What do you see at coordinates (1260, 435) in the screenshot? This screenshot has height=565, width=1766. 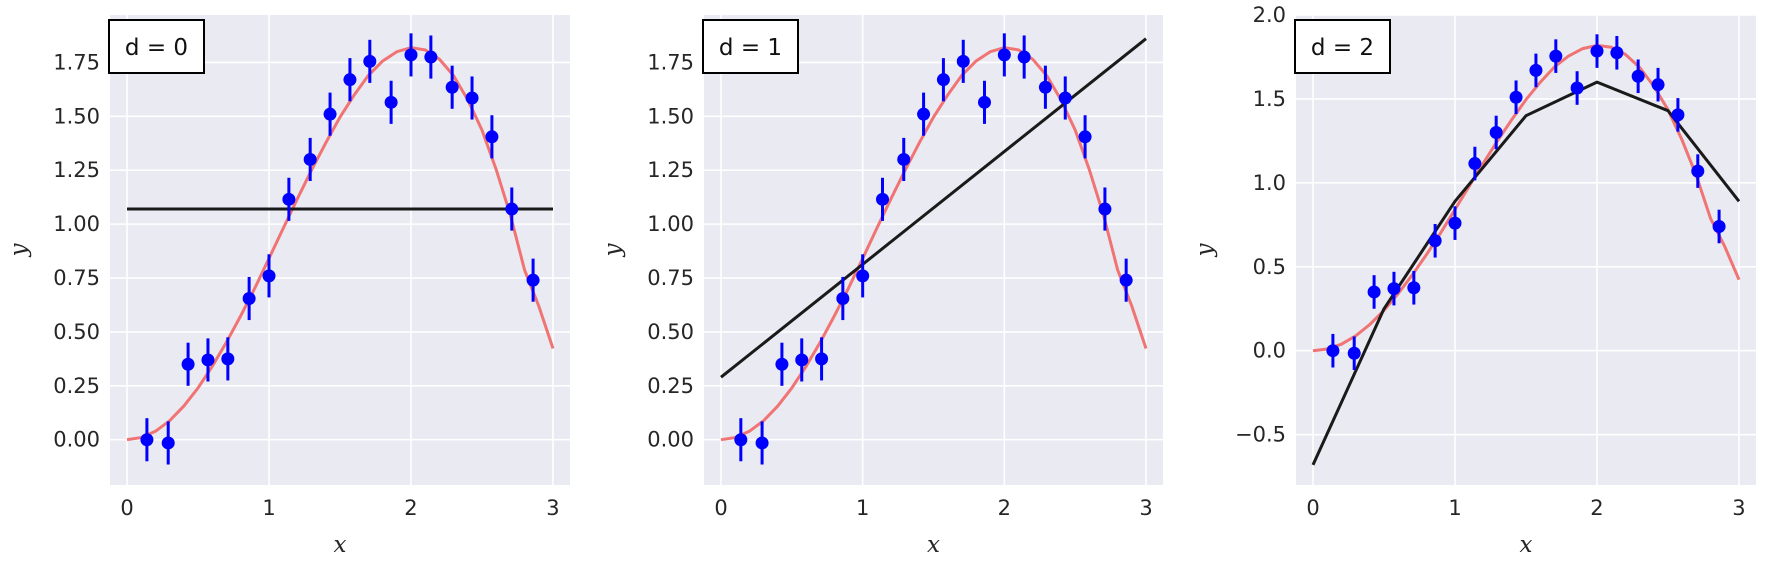 I see `y-tick-label: −0.5` at bounding box center [1260, 435].